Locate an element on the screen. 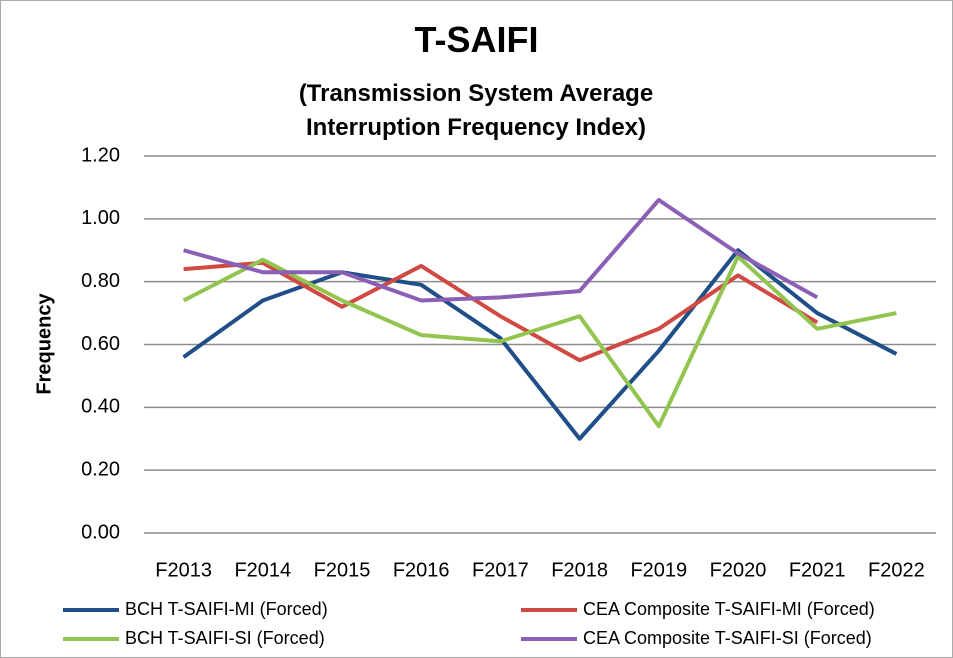 Image resolution: width=953 pixels, height=658 pixels. y-tick-label: 0.80 is located at coordinates (100, 281).